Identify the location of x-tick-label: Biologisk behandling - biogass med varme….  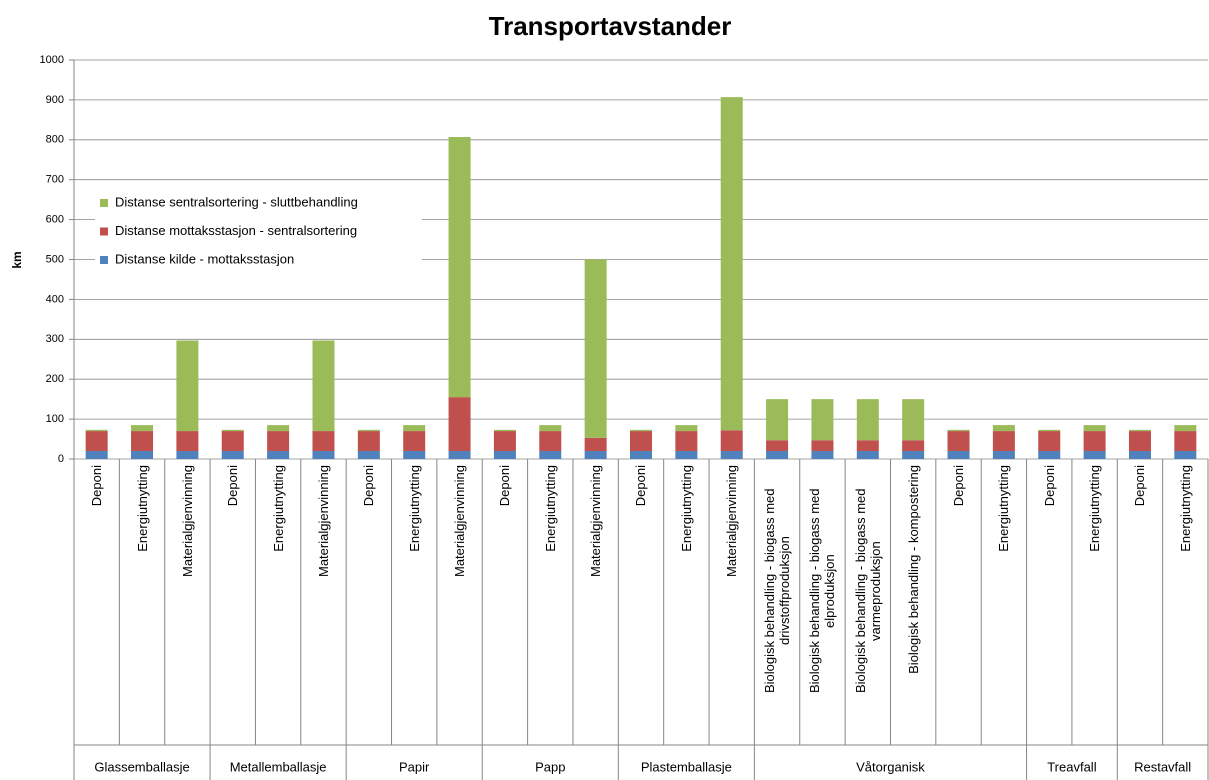
(867, 591).